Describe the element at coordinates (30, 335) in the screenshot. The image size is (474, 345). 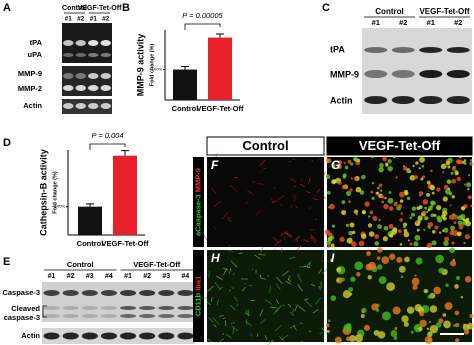
I see `row-label: Actin` at that location.